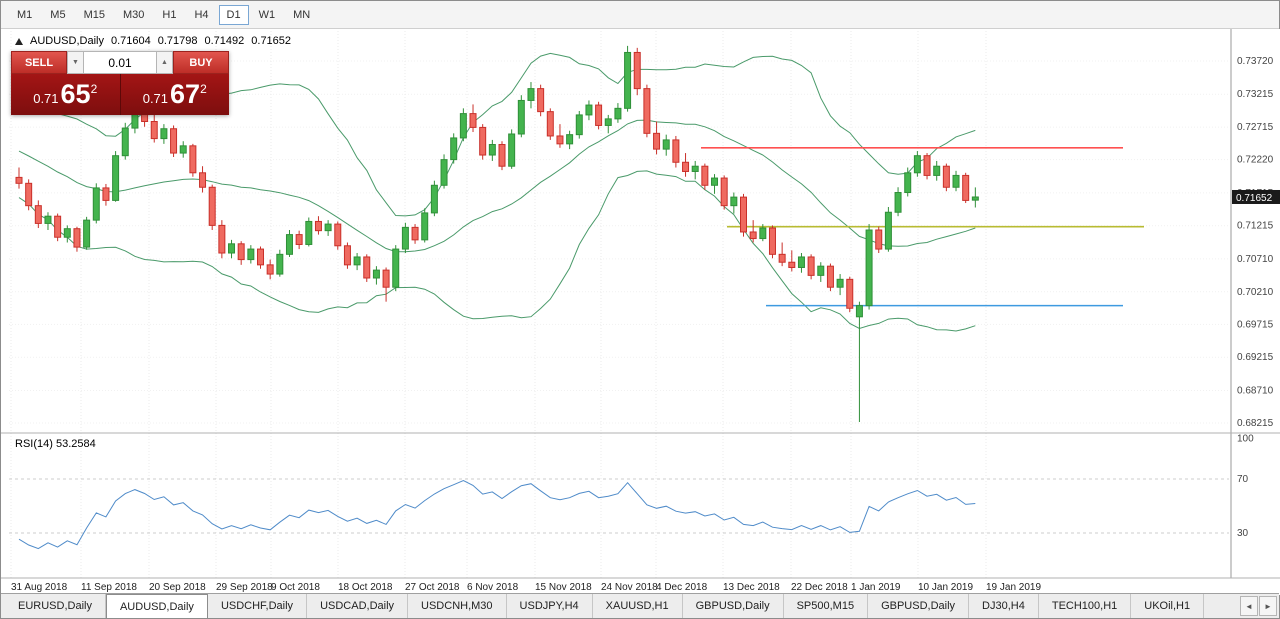 This screenshot has width=1280, height=619. I want to click on timeframe-button-H1: H1, so click(169, 15).